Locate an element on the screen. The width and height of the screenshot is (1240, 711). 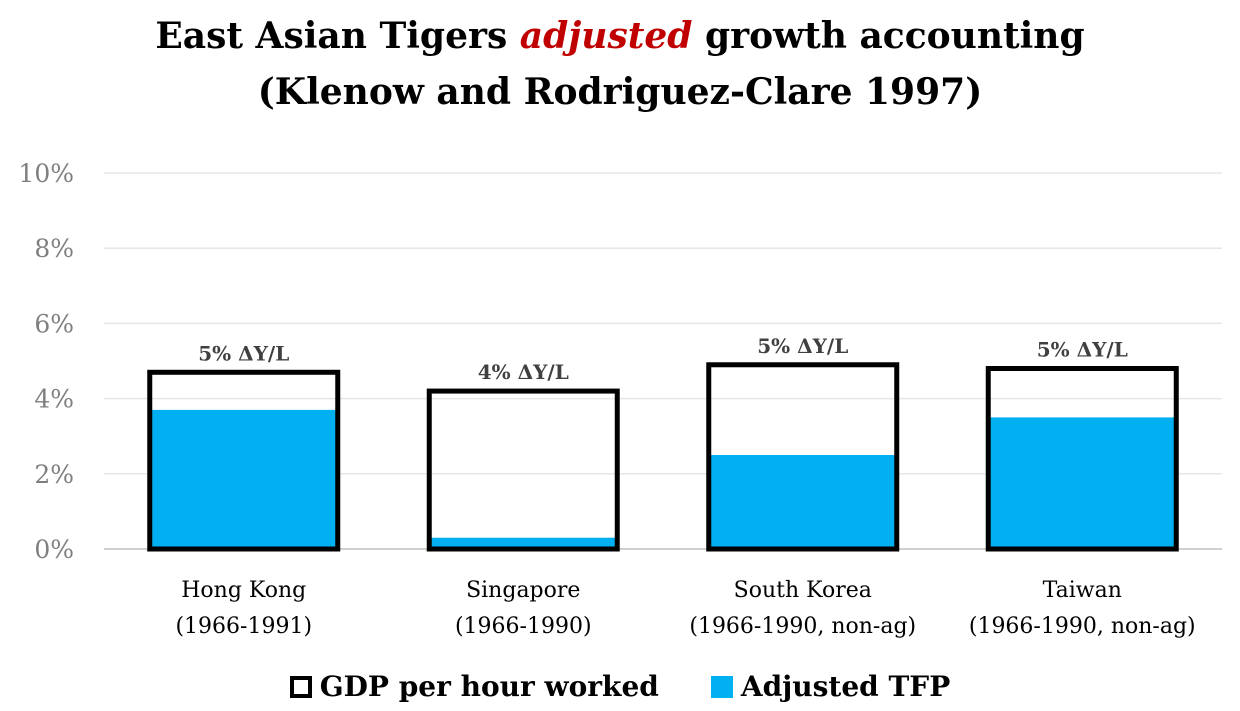
legend-item-tfp: Adjusted TFP is located at coordinates (830, 686).